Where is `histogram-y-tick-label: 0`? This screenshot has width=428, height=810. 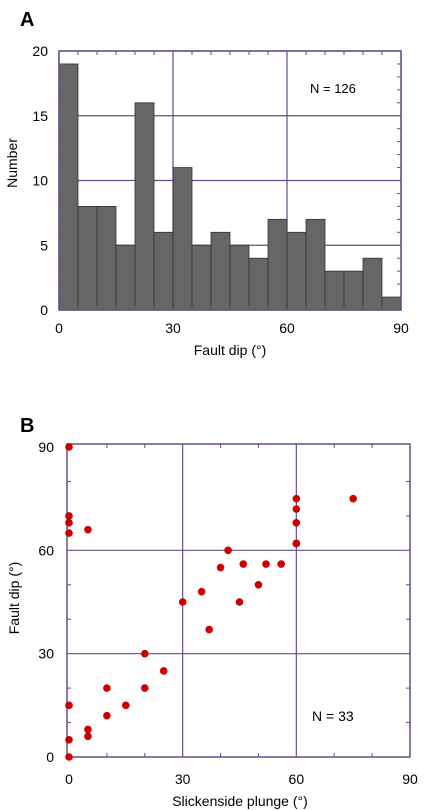
histogram-y-tick-label: 0 is located at coordinates (44, 310).